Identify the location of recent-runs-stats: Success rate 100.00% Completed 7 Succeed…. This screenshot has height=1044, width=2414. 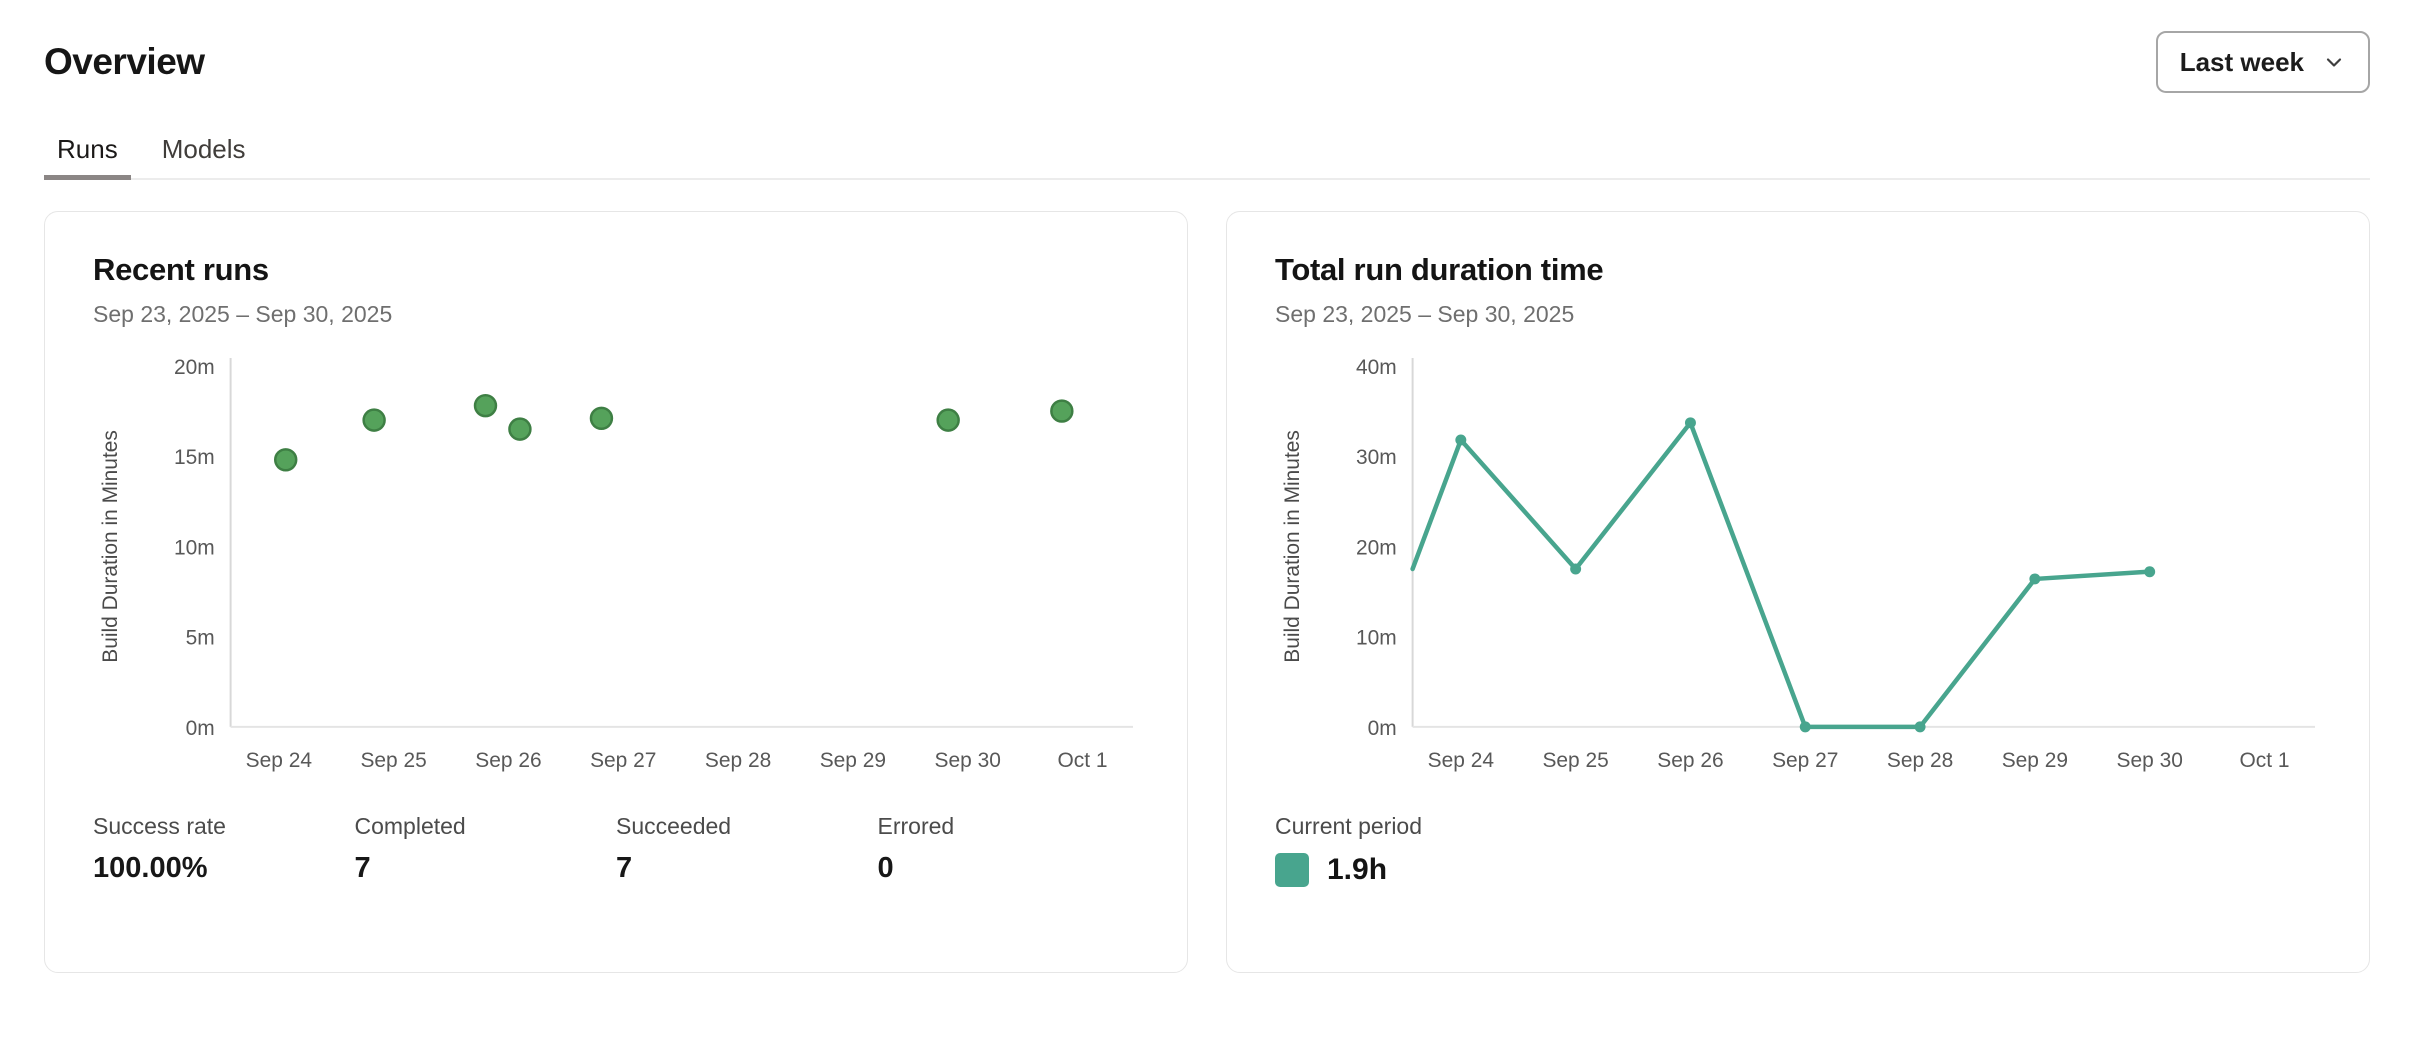
(616, 849).